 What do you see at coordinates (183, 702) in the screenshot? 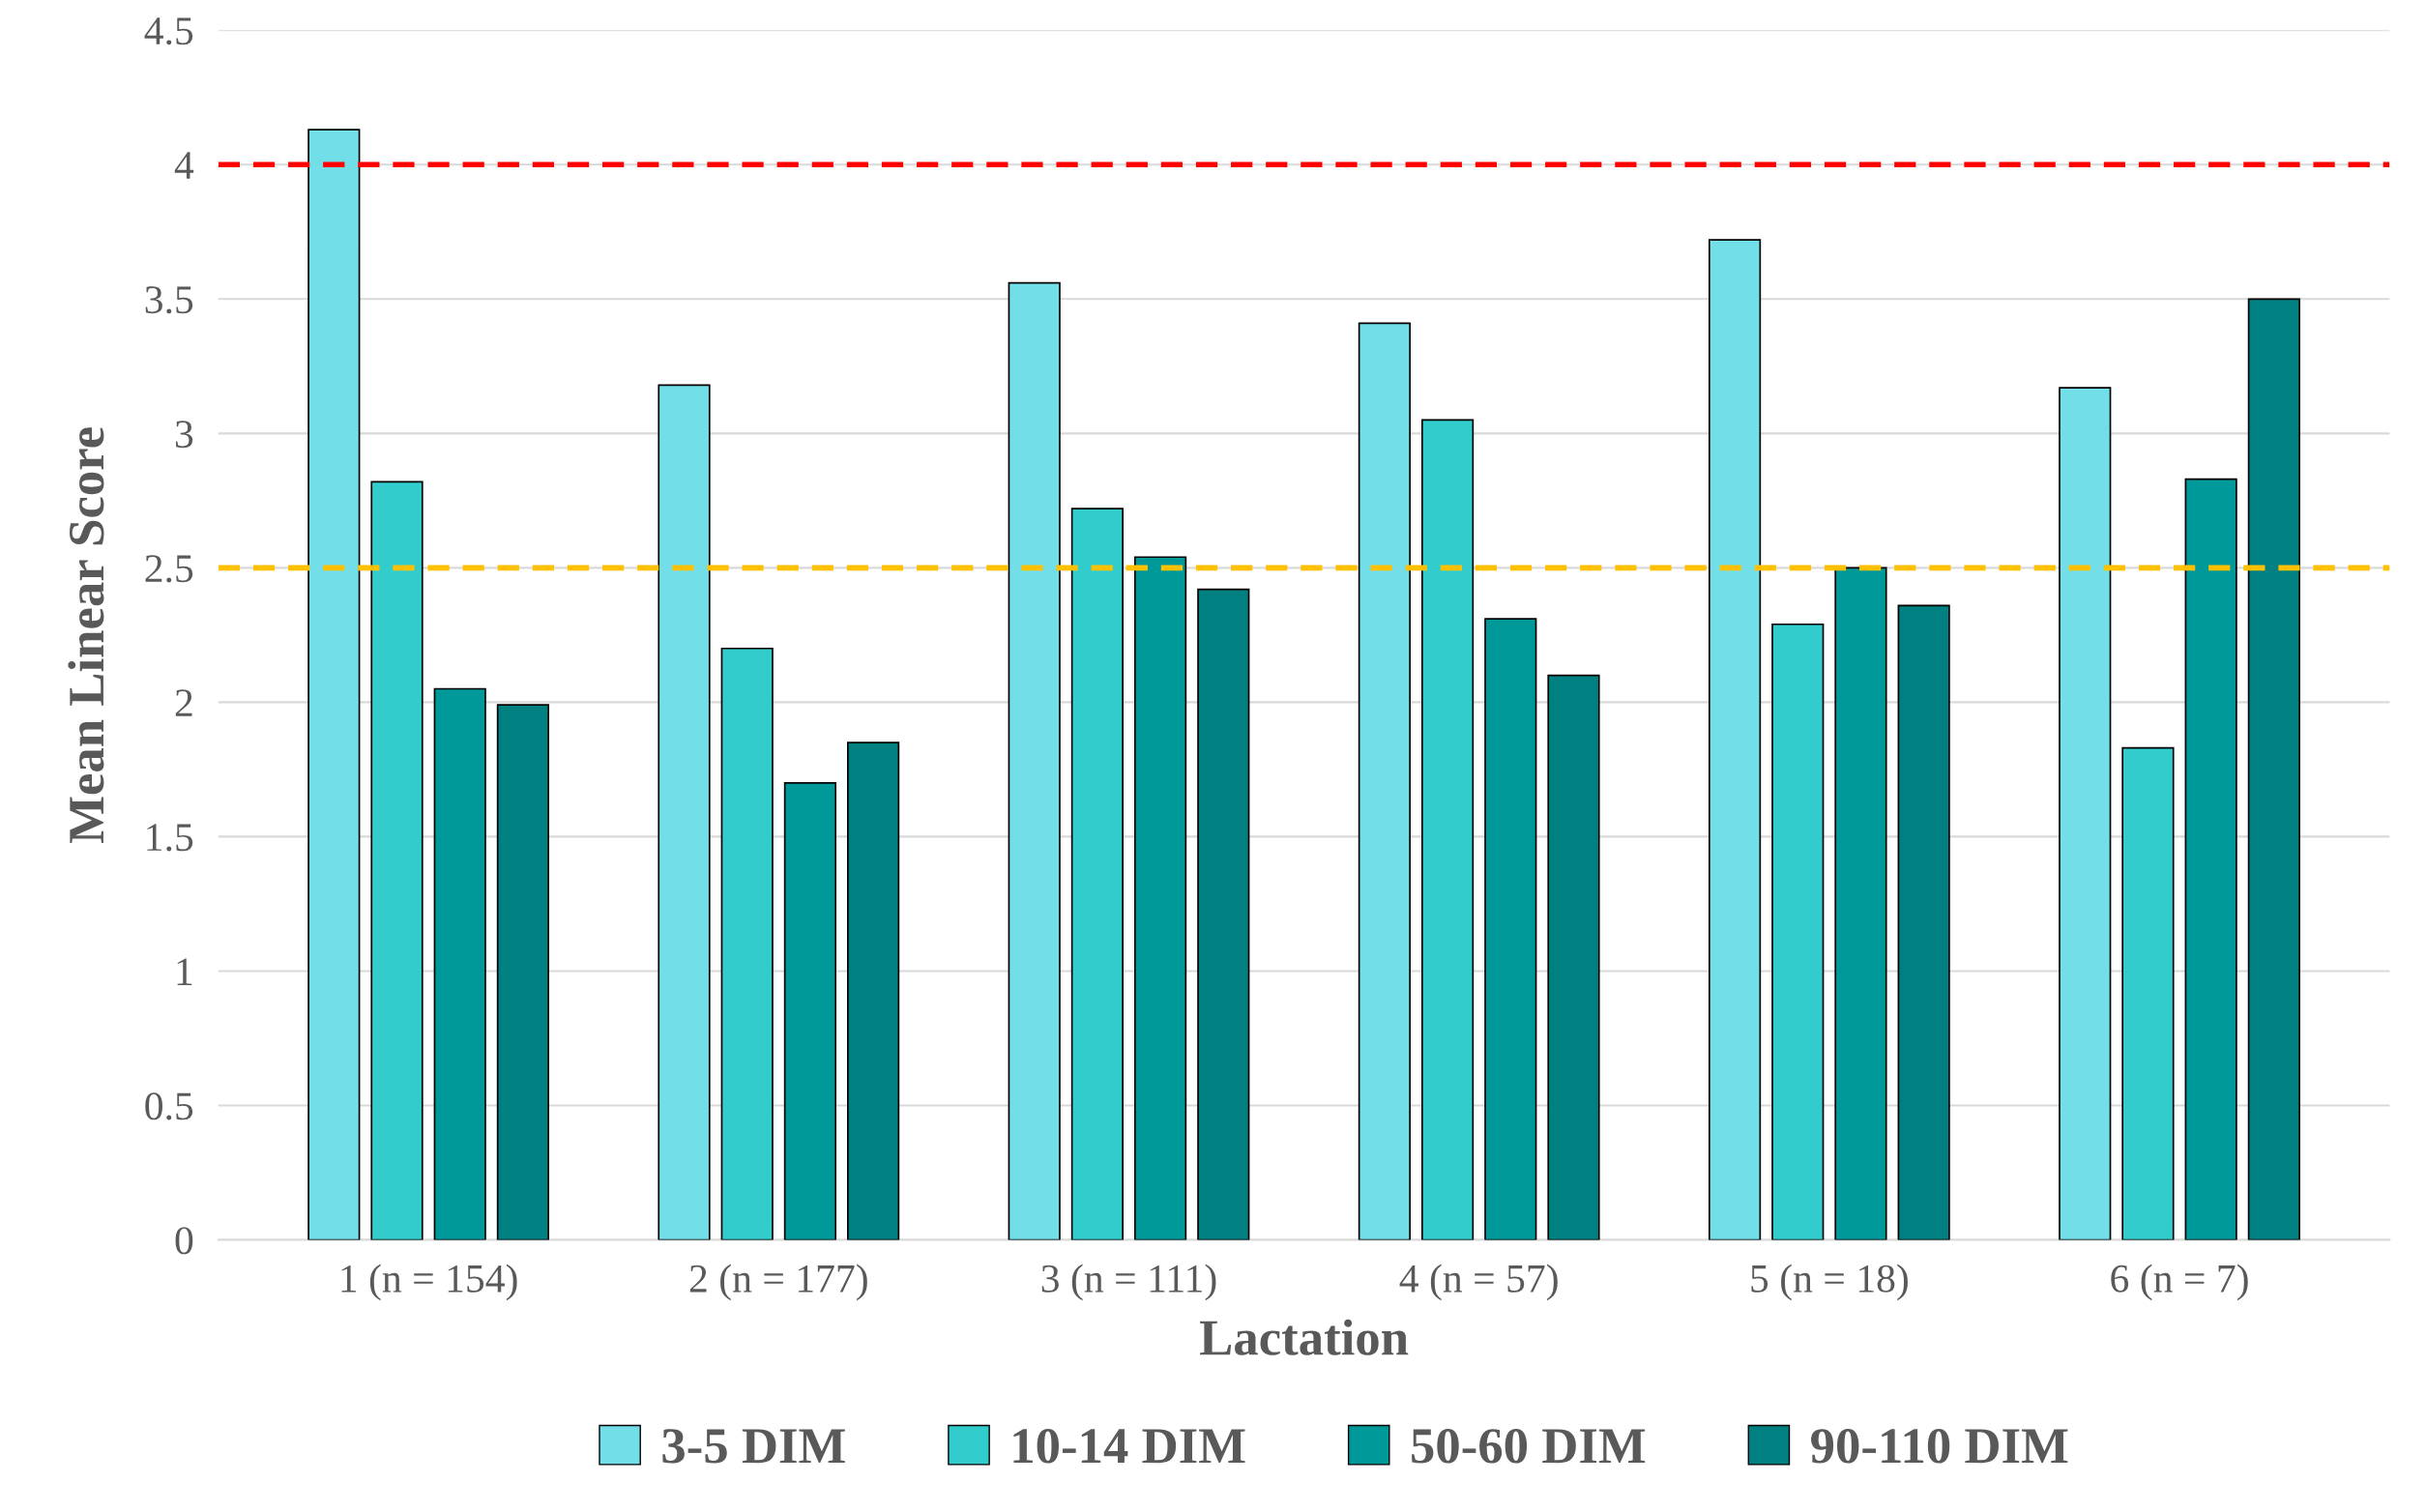
I see `y-tick-label: 2` at bounding box center [183, 702].